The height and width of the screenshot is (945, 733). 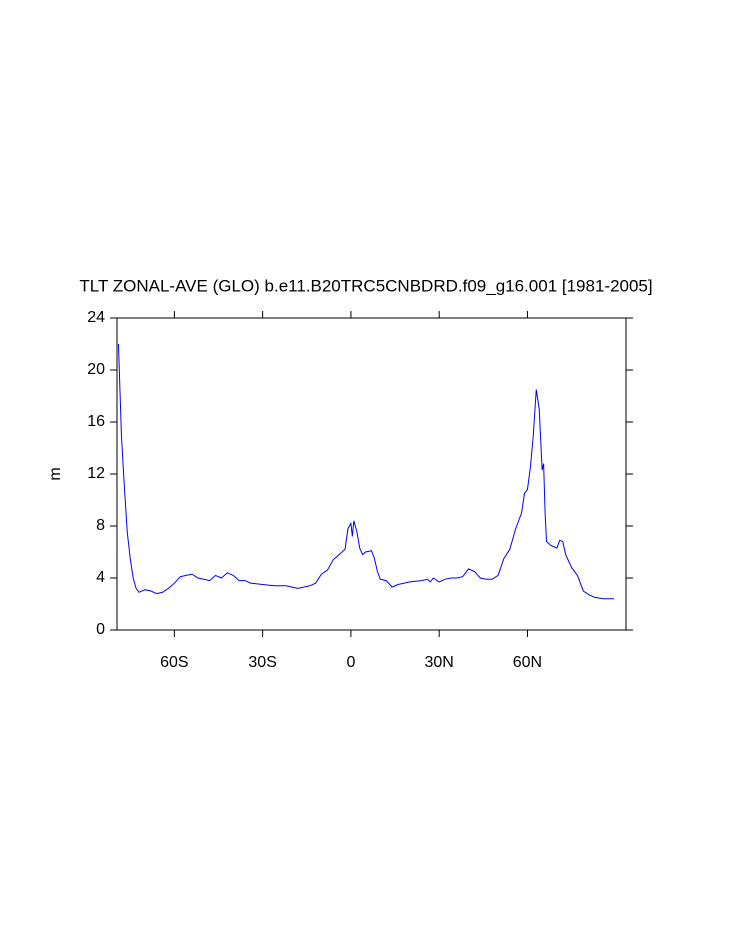 What do you see at coordinates (55, 473) in the screenshot?
I see `y-axis-label: m` at bounding box center [55, 473].